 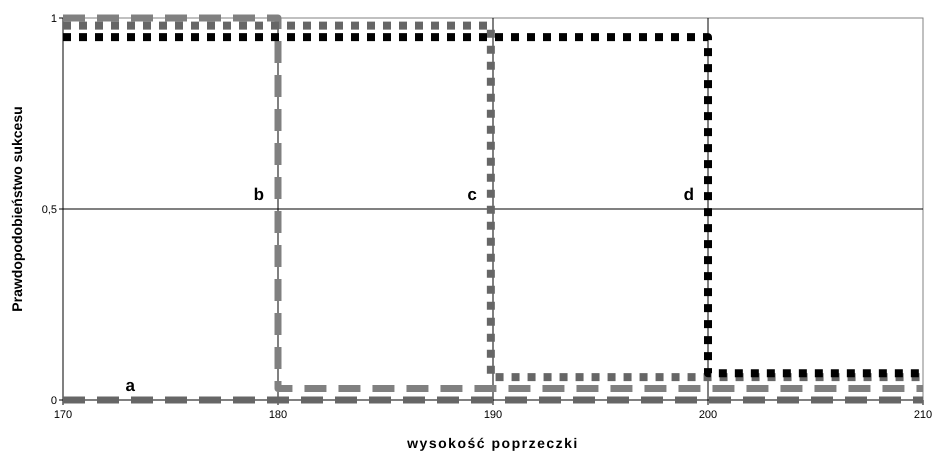 I want to click on x-tick-label: 190, so click(x=493, y=415).